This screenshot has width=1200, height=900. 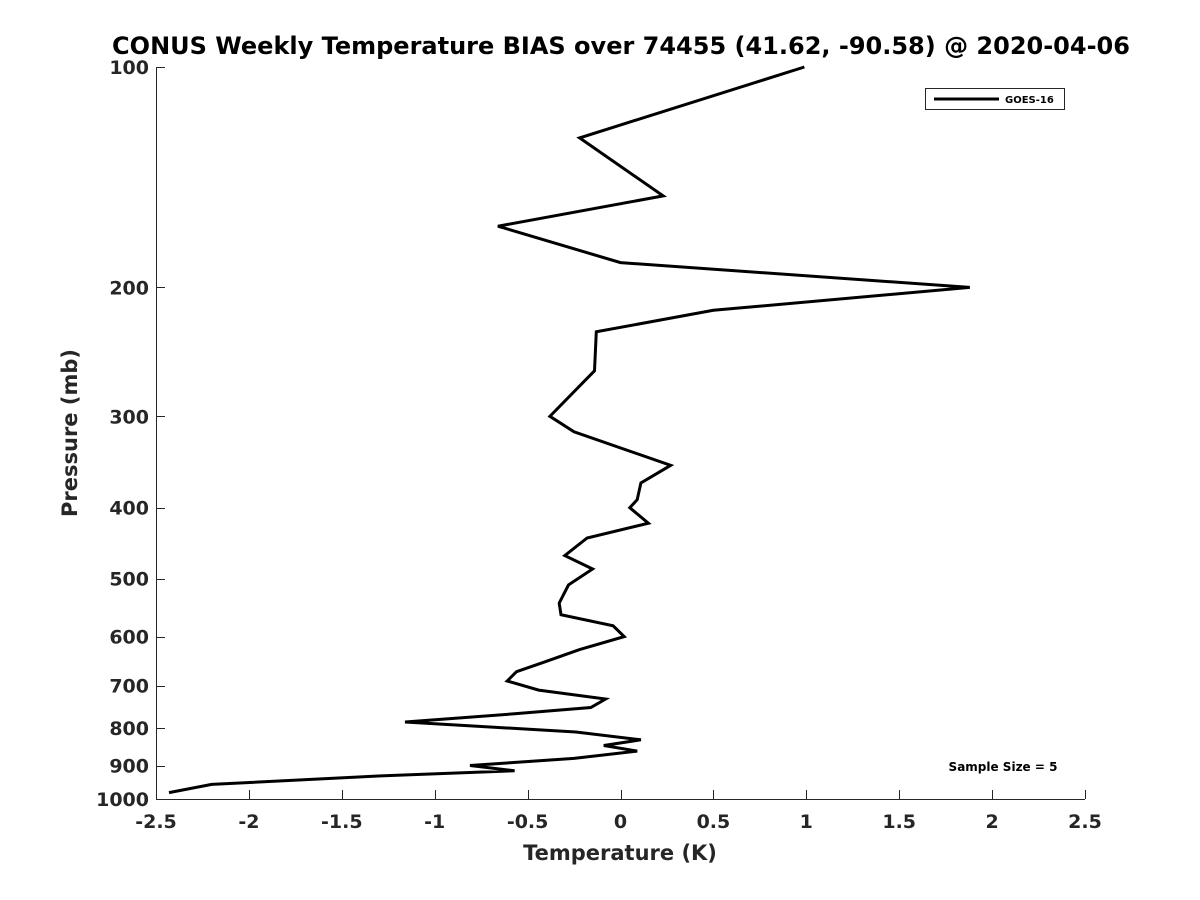 What do you see at coordinates (620, 822) in the screenshot?
I see `x-tick-label: 0` at bounding box center [620, 822].